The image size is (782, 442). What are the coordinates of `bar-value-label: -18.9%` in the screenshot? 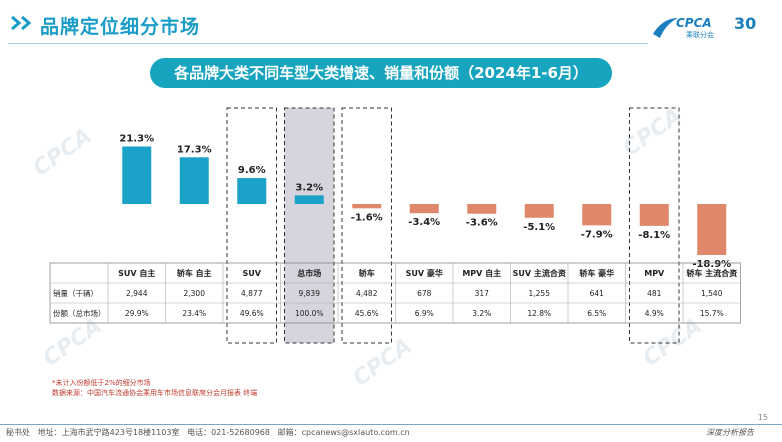 It's located at (711, 264).